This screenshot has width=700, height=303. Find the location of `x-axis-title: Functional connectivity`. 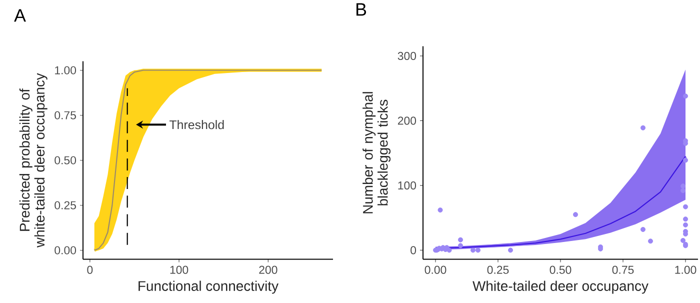

x-axis-title: Functional connectivity is located at coordinates (208, 287).